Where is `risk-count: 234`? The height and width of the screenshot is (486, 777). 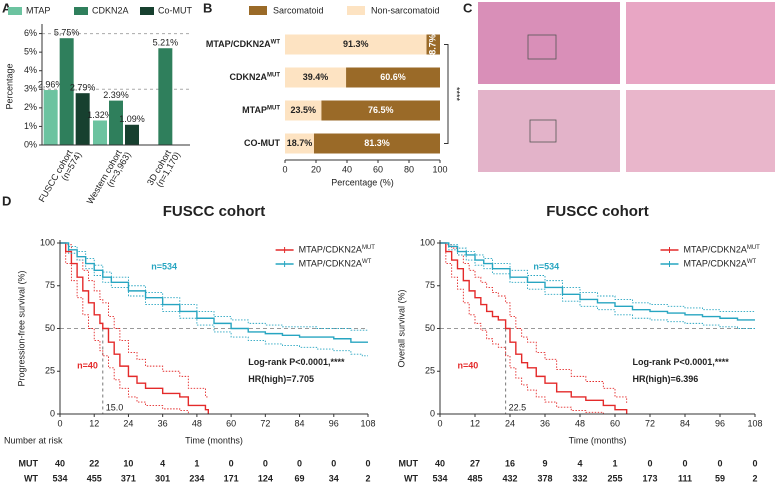 risk-count: 234 is located at coordinates (196, 478).